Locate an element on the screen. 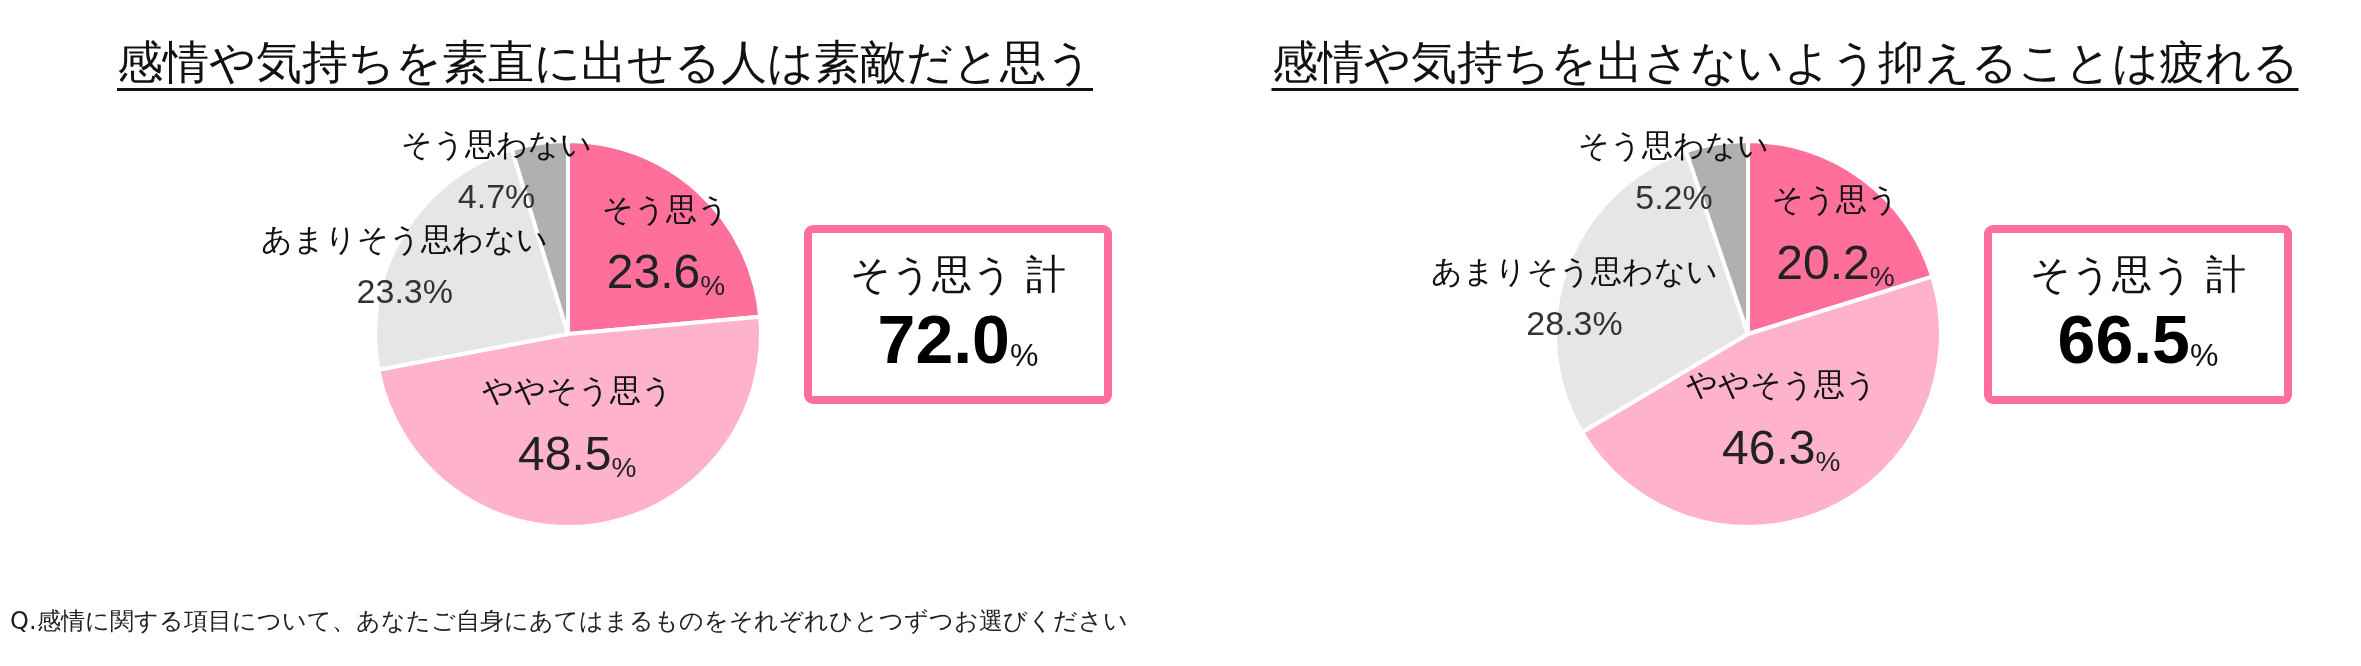 This screenshot has height=666, width=2361. text: Q.感情に関する項目について、あなたご自身にあてはまるものをそれぞれひとつずつお選びください is located at coordinates (569, 621).